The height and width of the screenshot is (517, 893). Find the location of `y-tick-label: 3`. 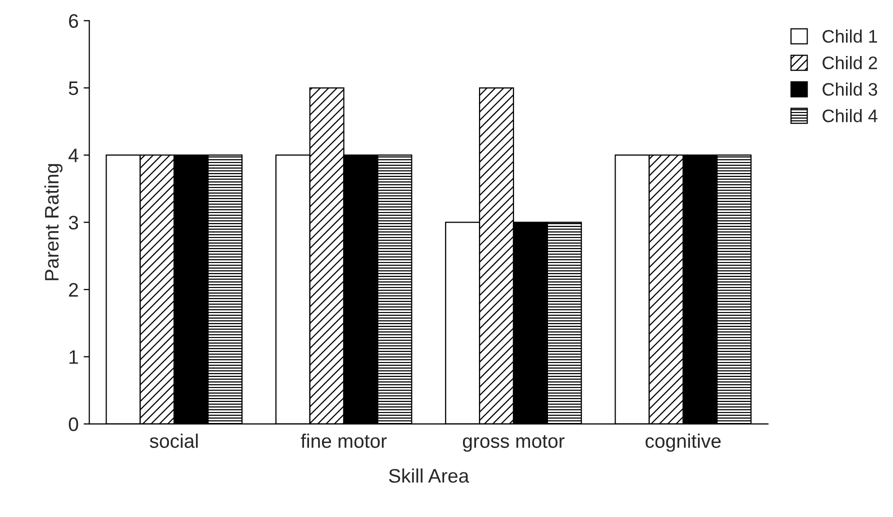

y-tick-label: 3 is located at coordinates (73, 223).